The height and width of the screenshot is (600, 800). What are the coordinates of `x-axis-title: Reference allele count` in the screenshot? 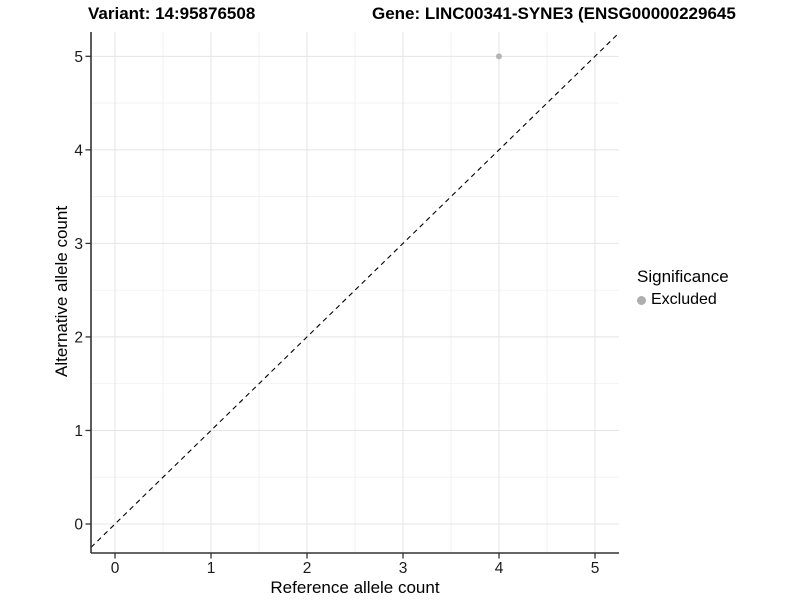 It's located at (355, 587).